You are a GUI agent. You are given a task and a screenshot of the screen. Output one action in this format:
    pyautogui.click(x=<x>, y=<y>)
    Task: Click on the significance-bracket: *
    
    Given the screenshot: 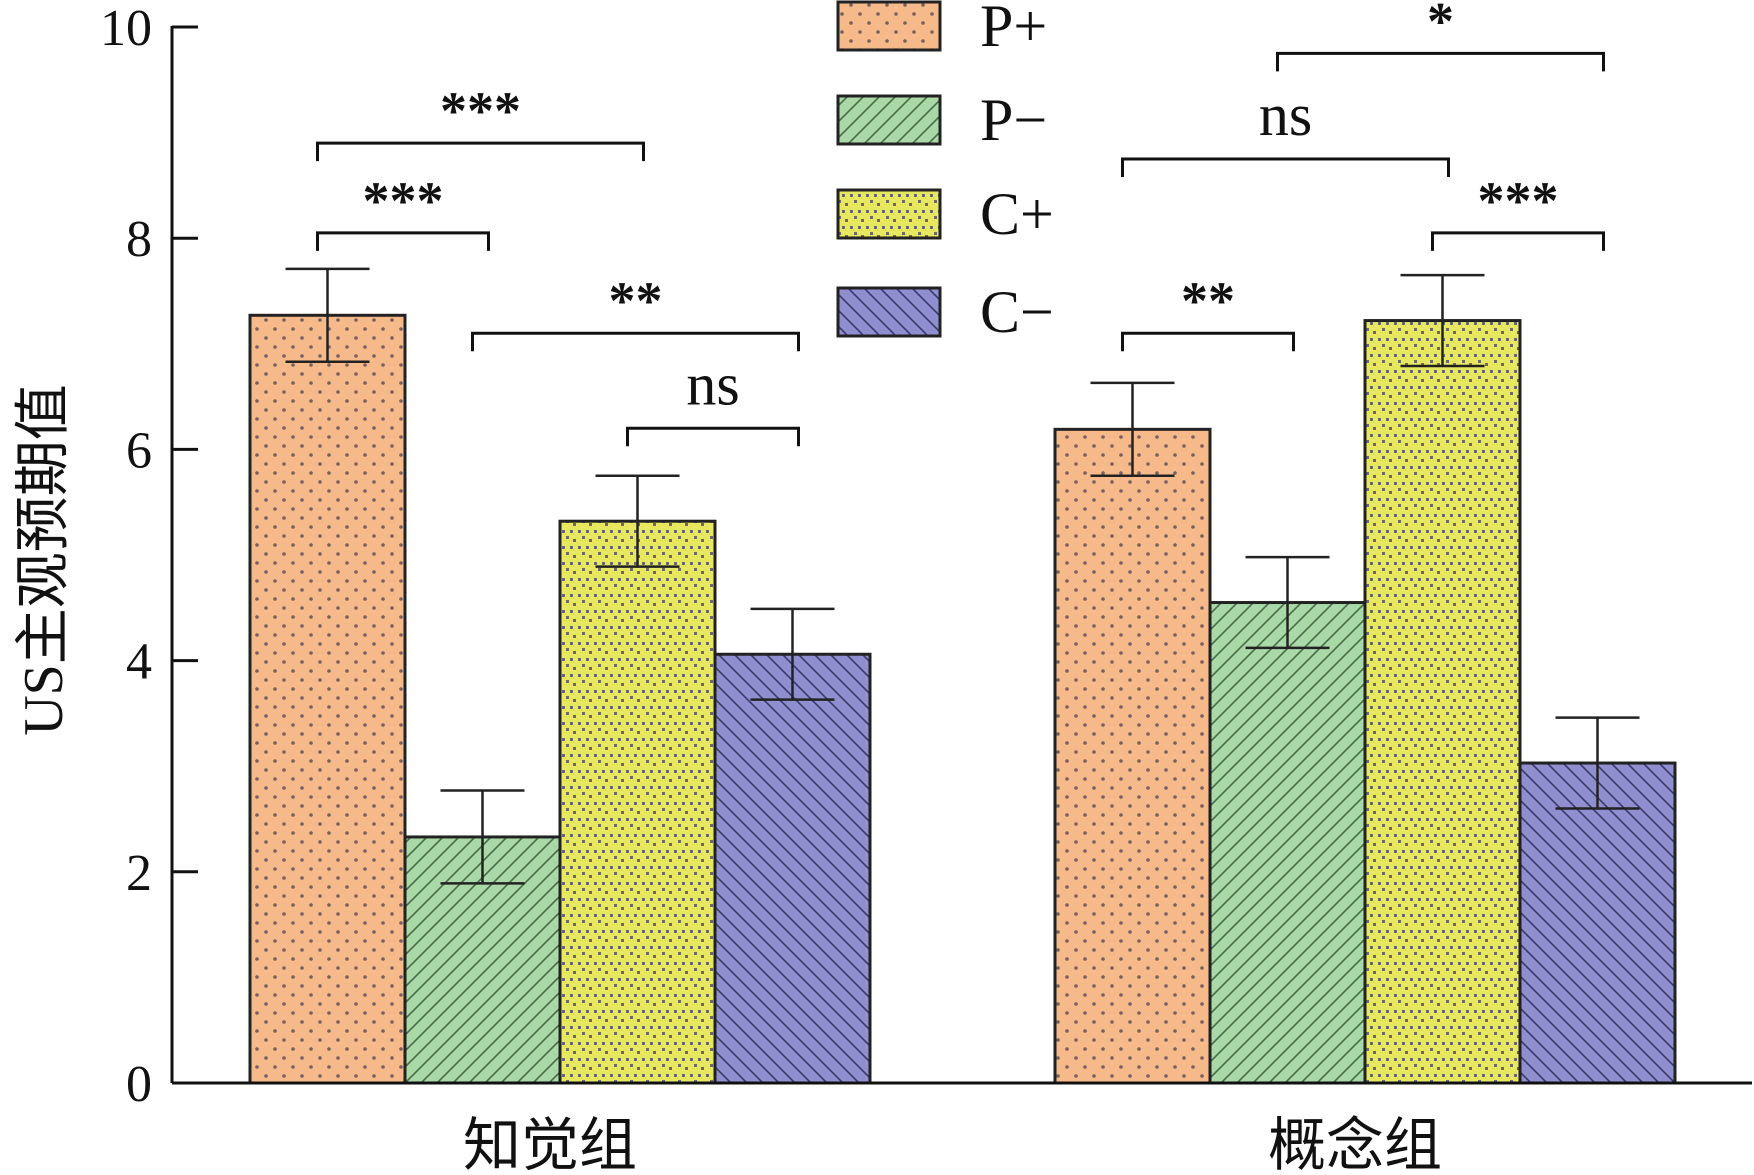 What is the action you would take?
    pyautogui.click(x=1440, y=36)
    